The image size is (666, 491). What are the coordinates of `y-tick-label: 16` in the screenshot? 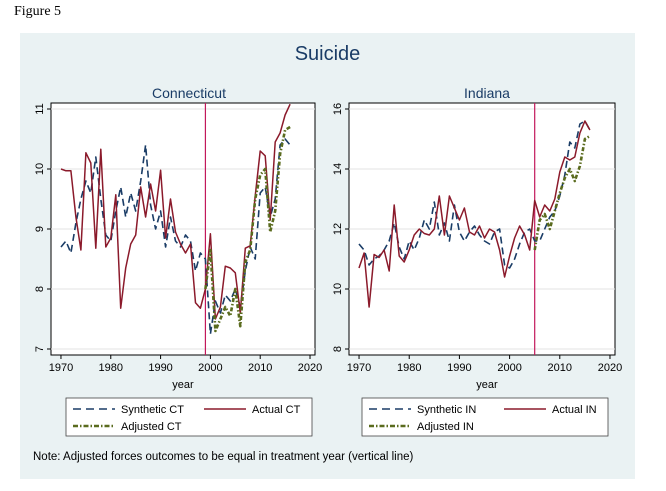 It's located at (338, 109).